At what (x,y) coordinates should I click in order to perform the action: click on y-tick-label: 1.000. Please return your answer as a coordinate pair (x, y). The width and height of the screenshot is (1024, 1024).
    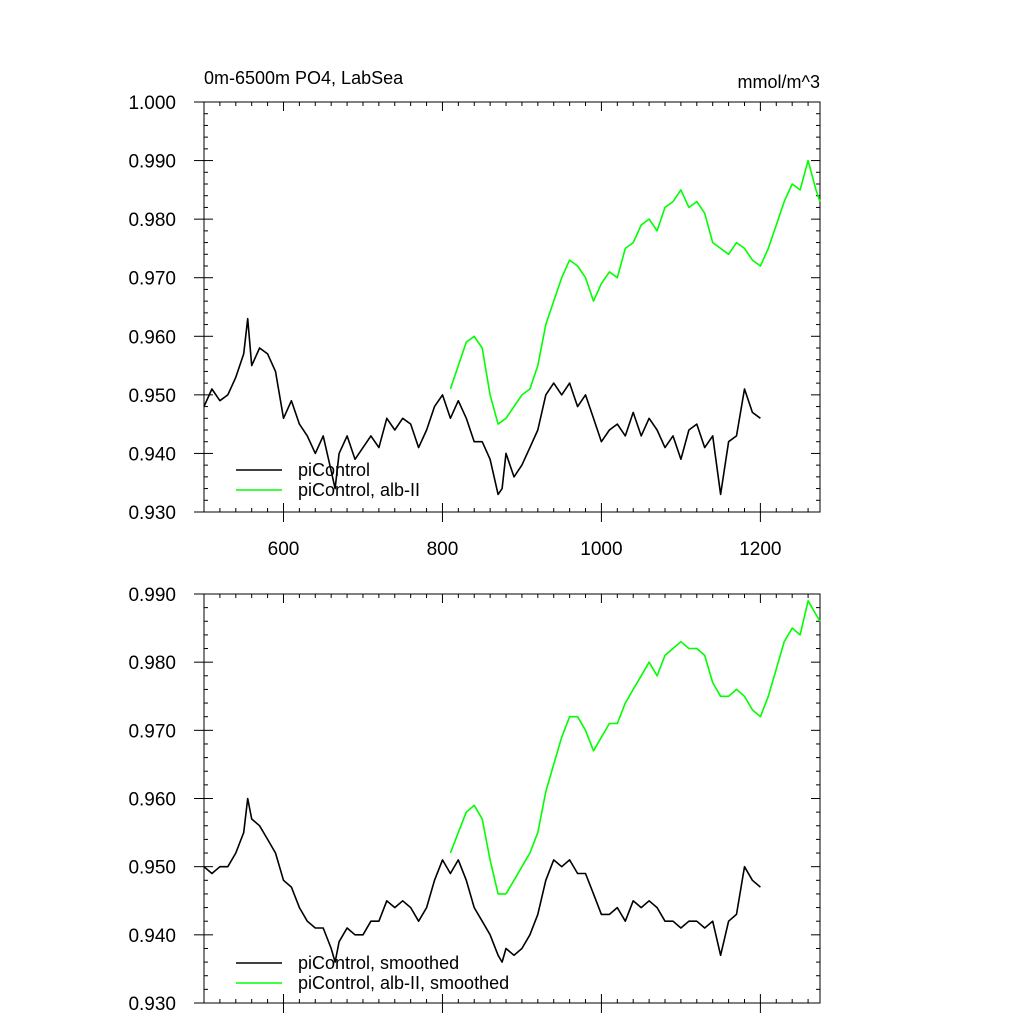
    Looking at the image, I should click on (152, 103).